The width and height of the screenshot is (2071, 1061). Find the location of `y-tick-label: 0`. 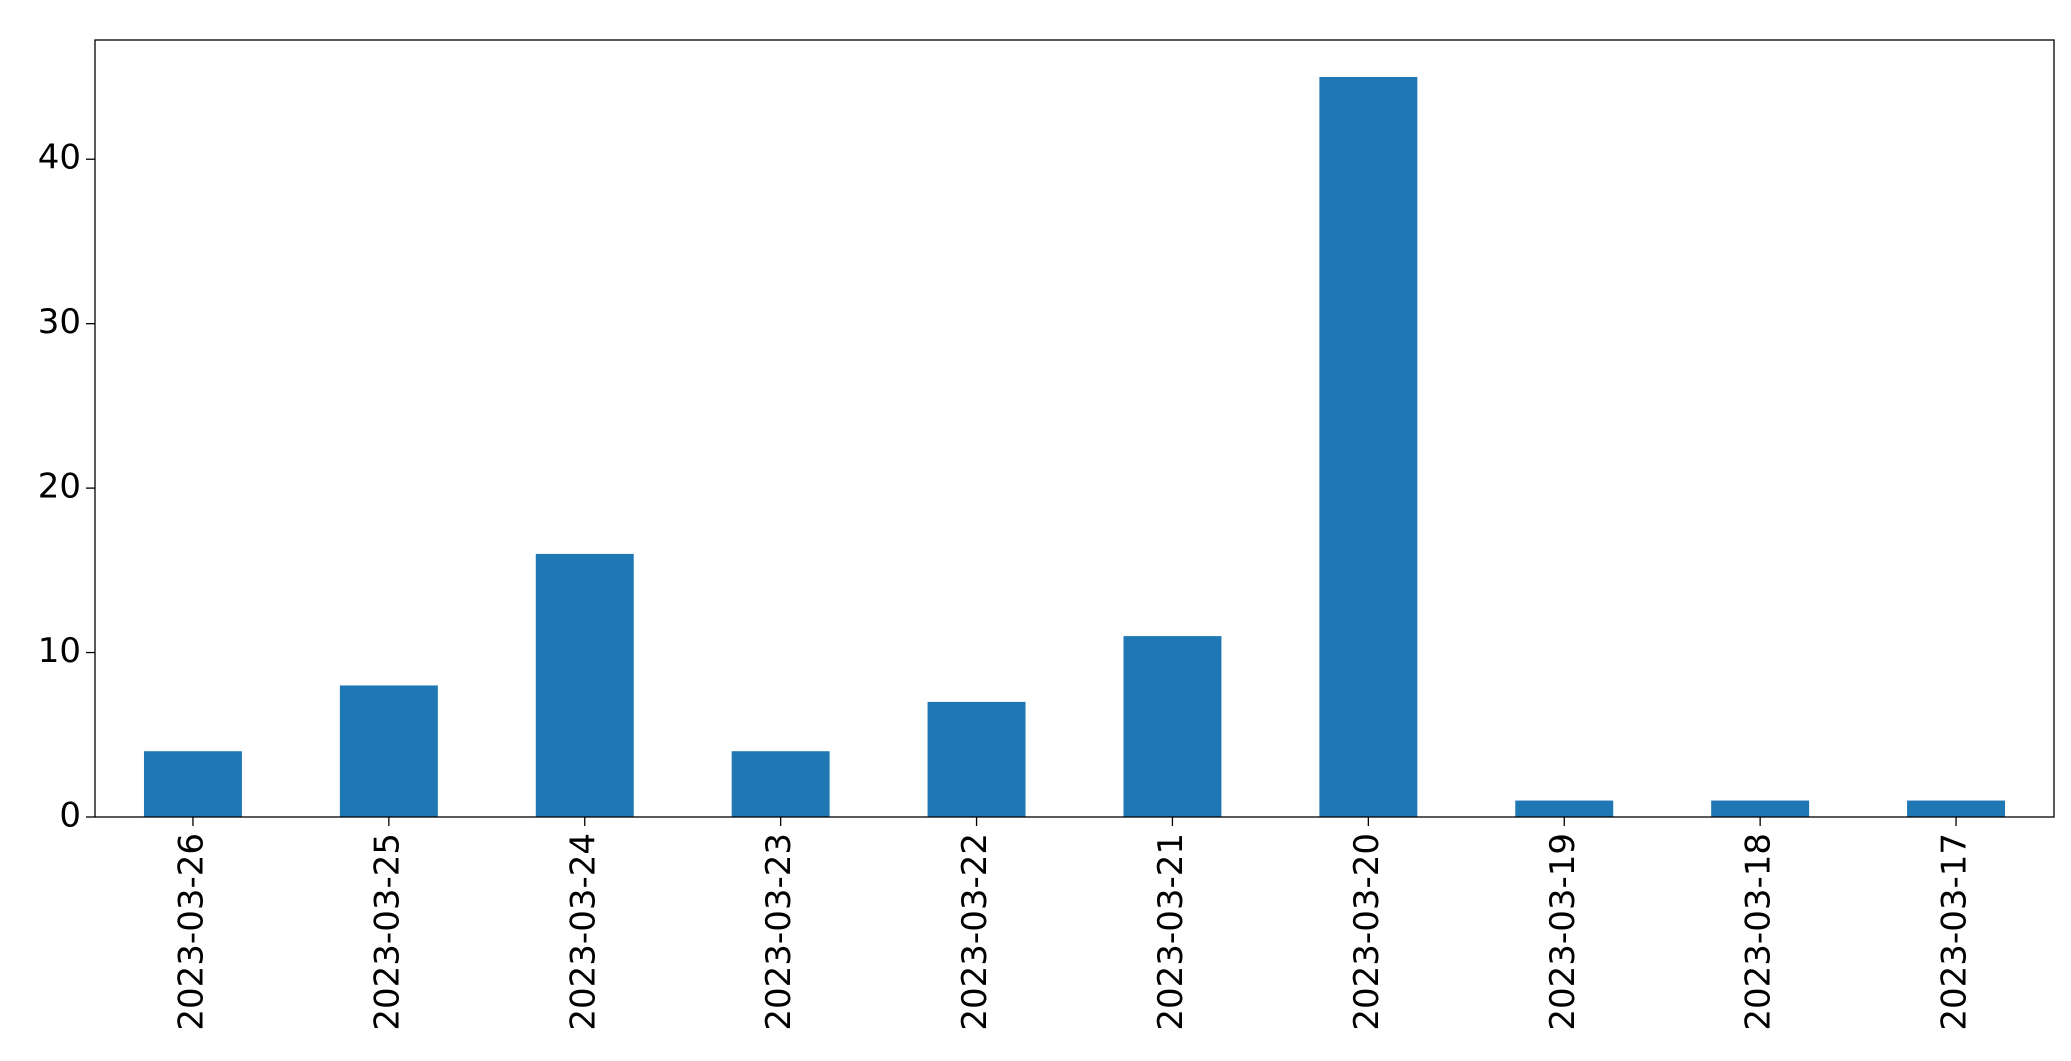

y-tick-label: 0 is located at coordinates (70, 816).